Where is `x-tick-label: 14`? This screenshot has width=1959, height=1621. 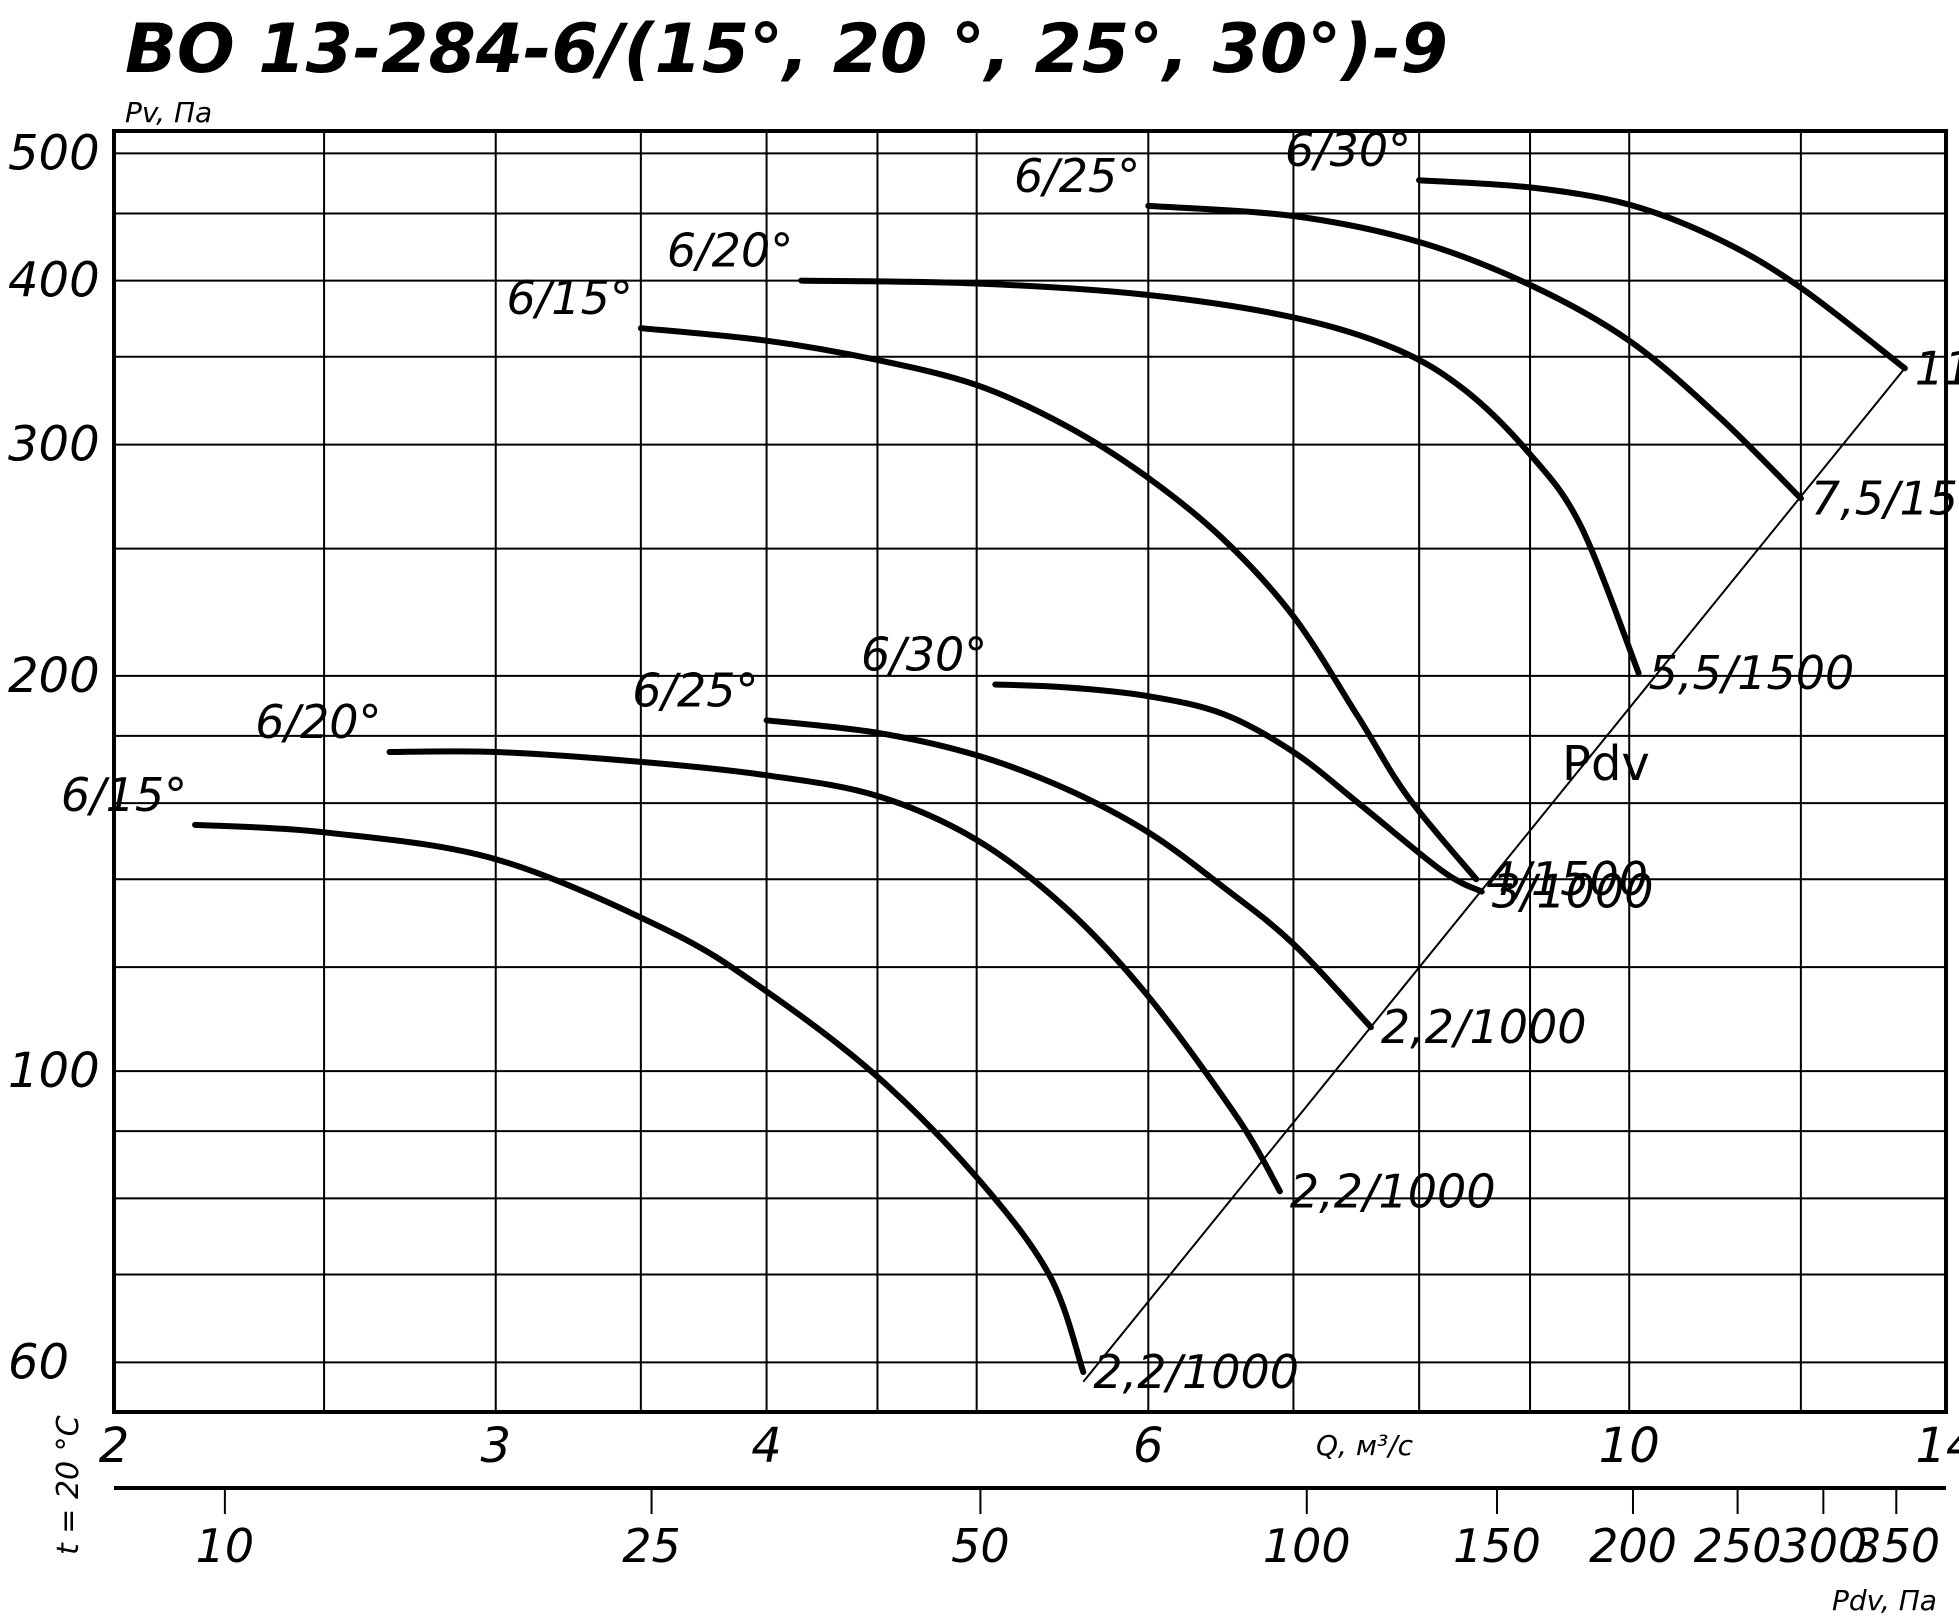 x-tick-label: 14 is located at coordinates (1937, 1446).